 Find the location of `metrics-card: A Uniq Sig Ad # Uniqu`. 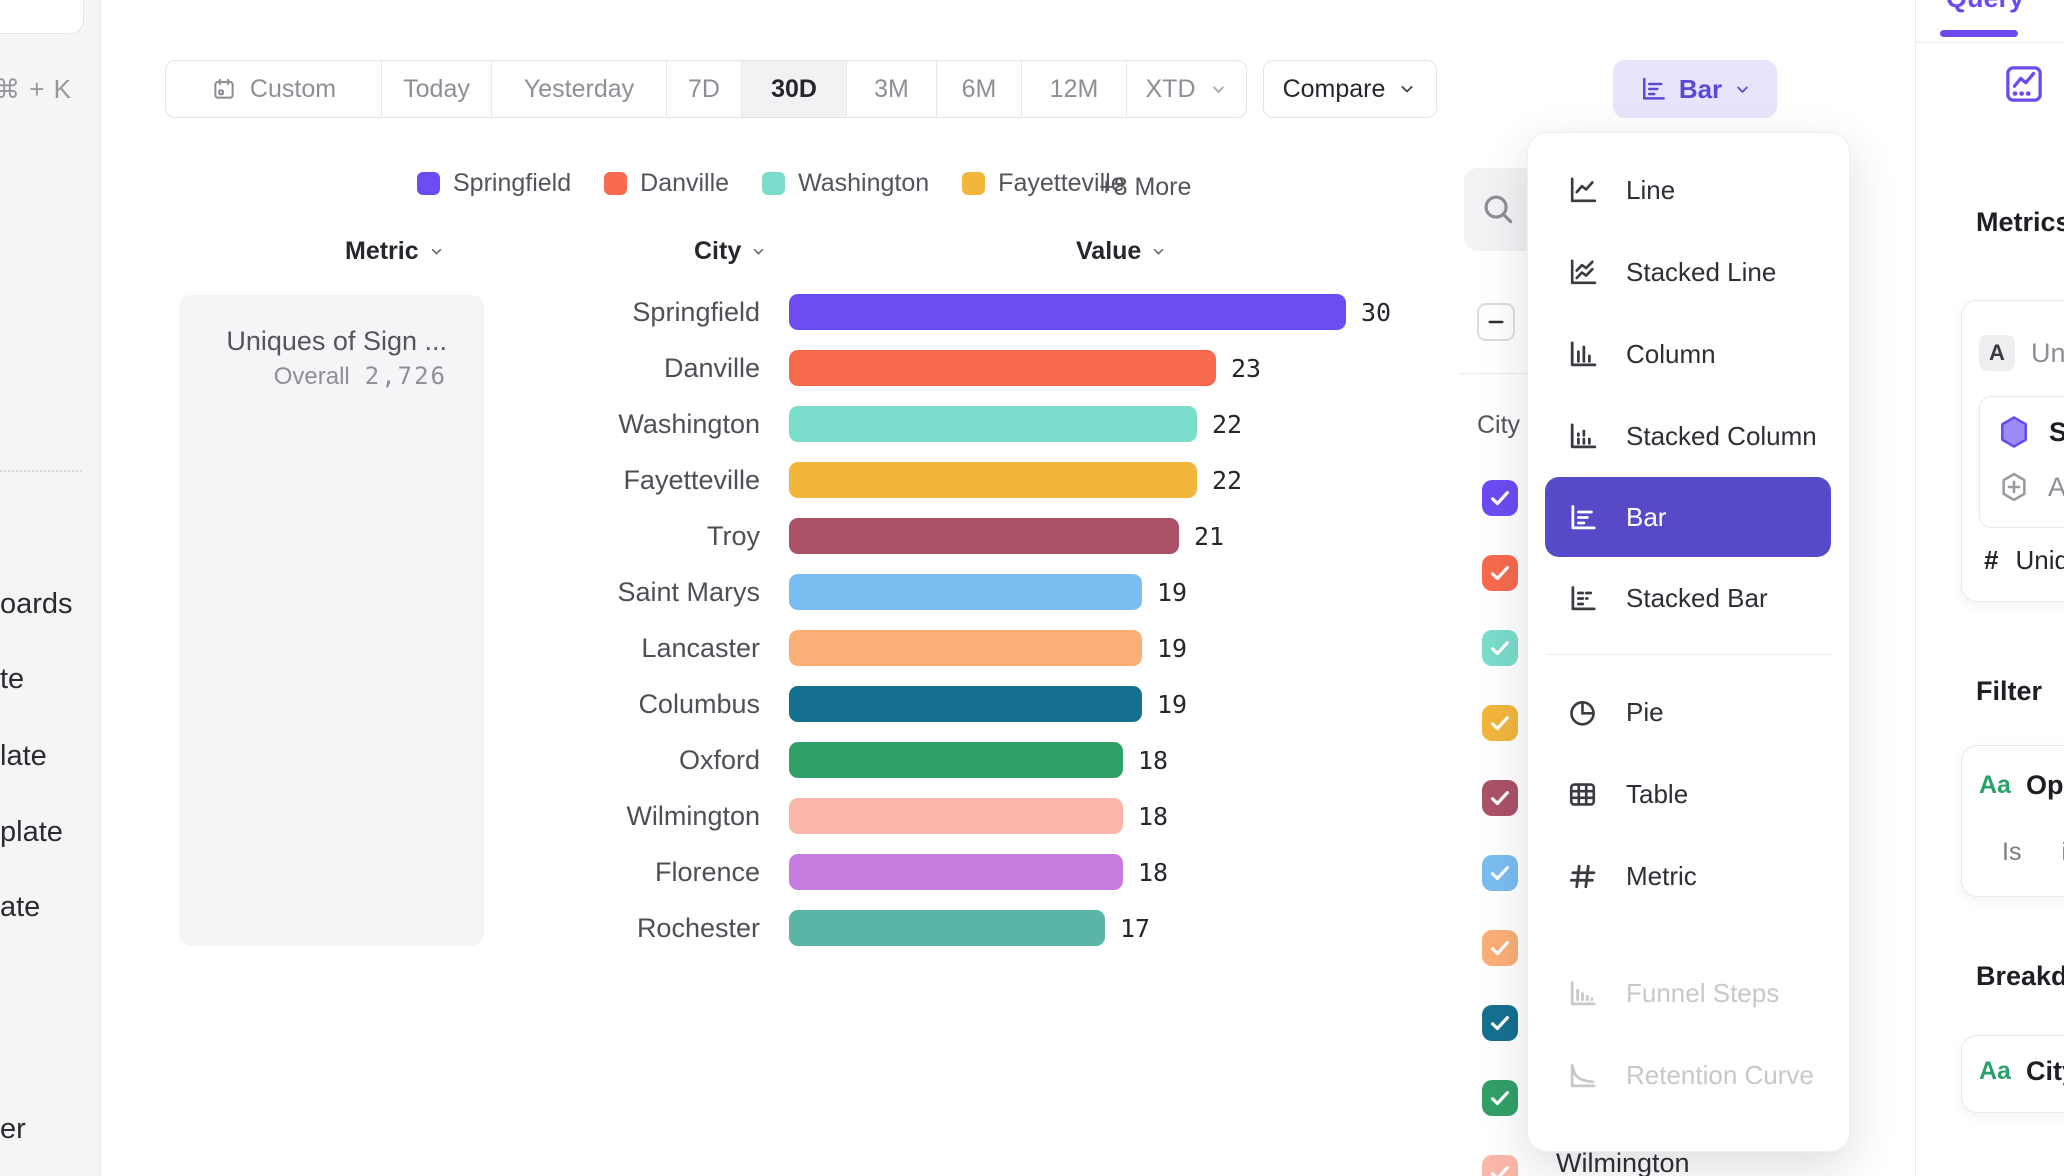

metrics-card: A Uniq Sig Ad # Uniqu is located at coordinates (2012, 451).